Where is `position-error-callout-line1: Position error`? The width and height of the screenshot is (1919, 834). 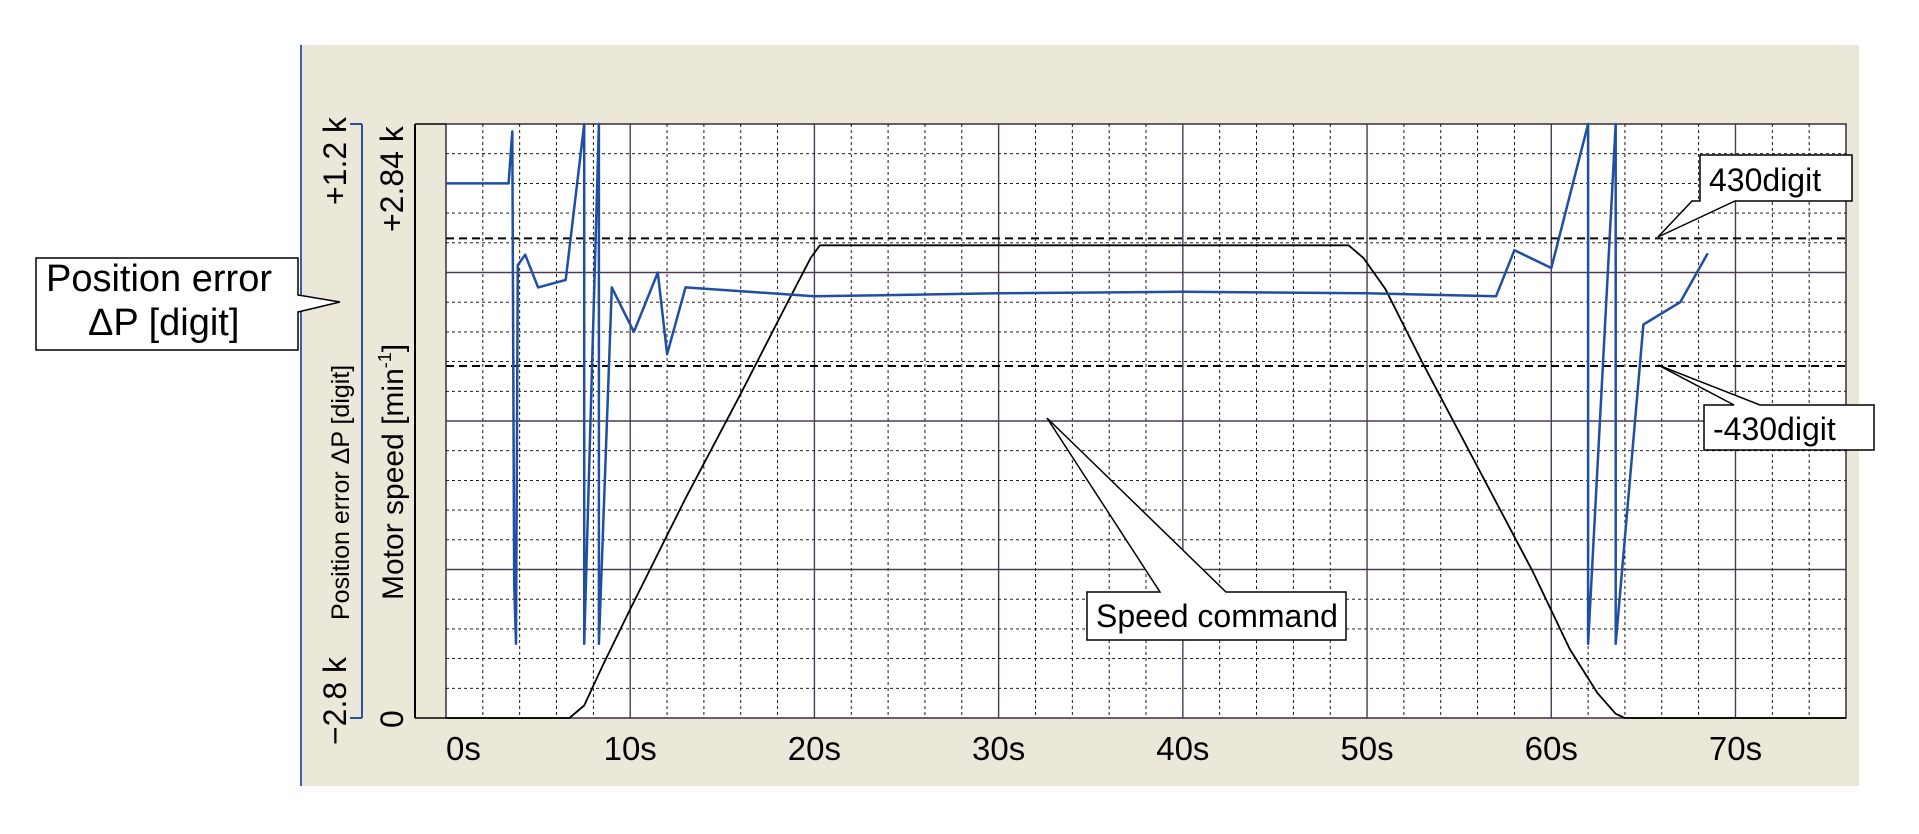
position-error-callout-line1: Position error is located at coordinates (159, 279).